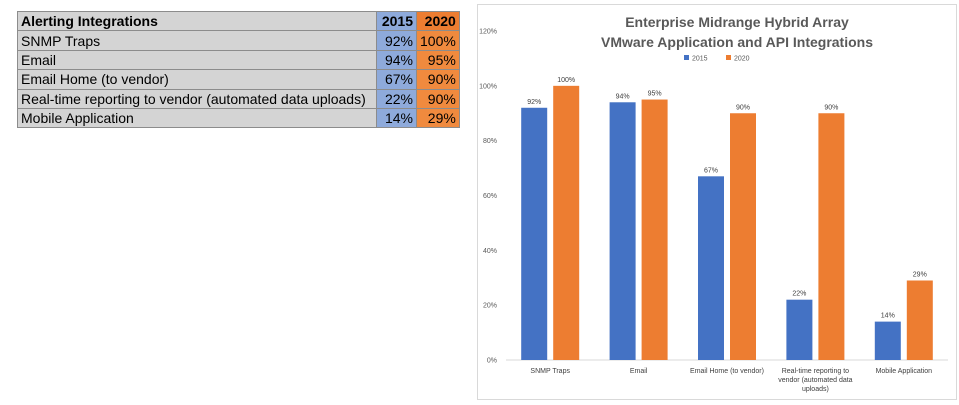  Describe the element at coordinates (566, 80) in the screenshot. I see `data-label: 100%` at that location.